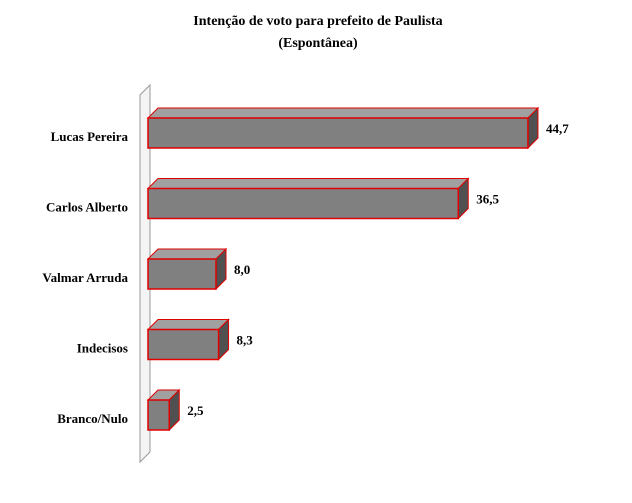 The width and height of the screenshot is (632, 503). Describe the element at coordinates (557, 128) in the screenshot. I see `value-label: 44,7` at that location.